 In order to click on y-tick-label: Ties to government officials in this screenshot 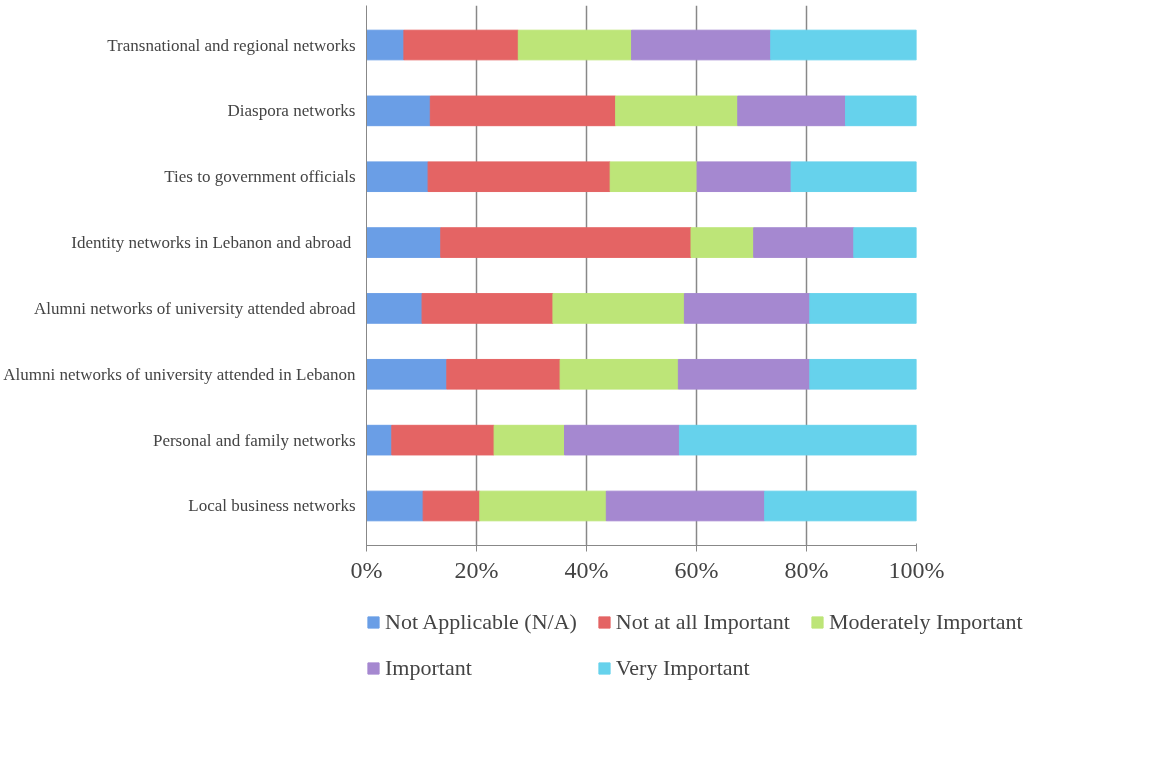, I will do `click(260, 177)`.